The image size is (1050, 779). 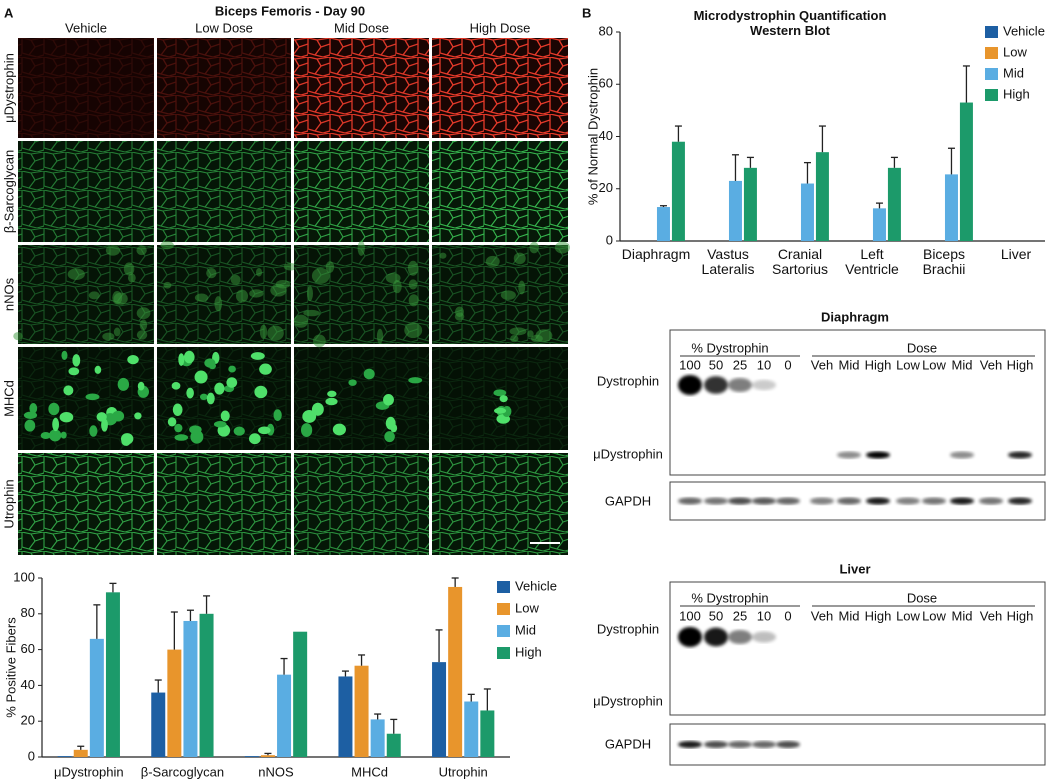 What do you see at coordinates (628, 628) in the screenshot?
I see `row-label: Dystrophin` at bounding box center [628, 628].